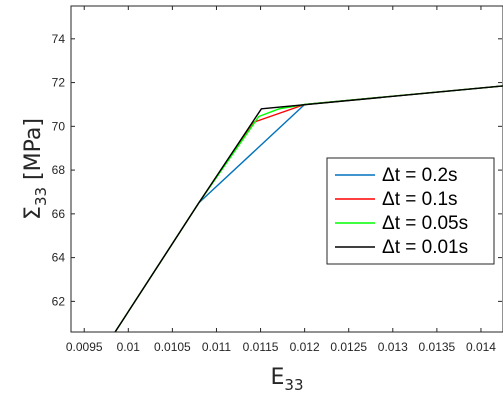 Image resolution: width=503 pixels, height=395 pixels. I want to click on legend-label-2: Δt = 0.05s, so click(425, 223).